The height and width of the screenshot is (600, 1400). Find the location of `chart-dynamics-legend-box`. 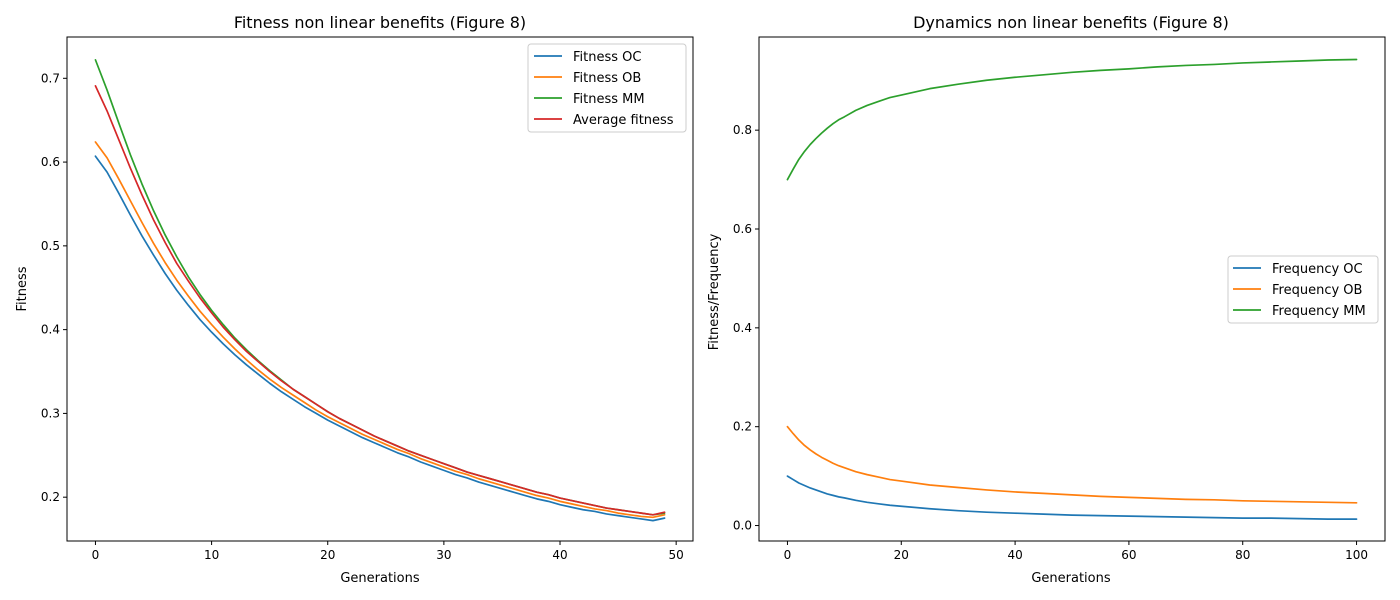

chart-dynamics-legend-box is located at coordinates (1303, 289).